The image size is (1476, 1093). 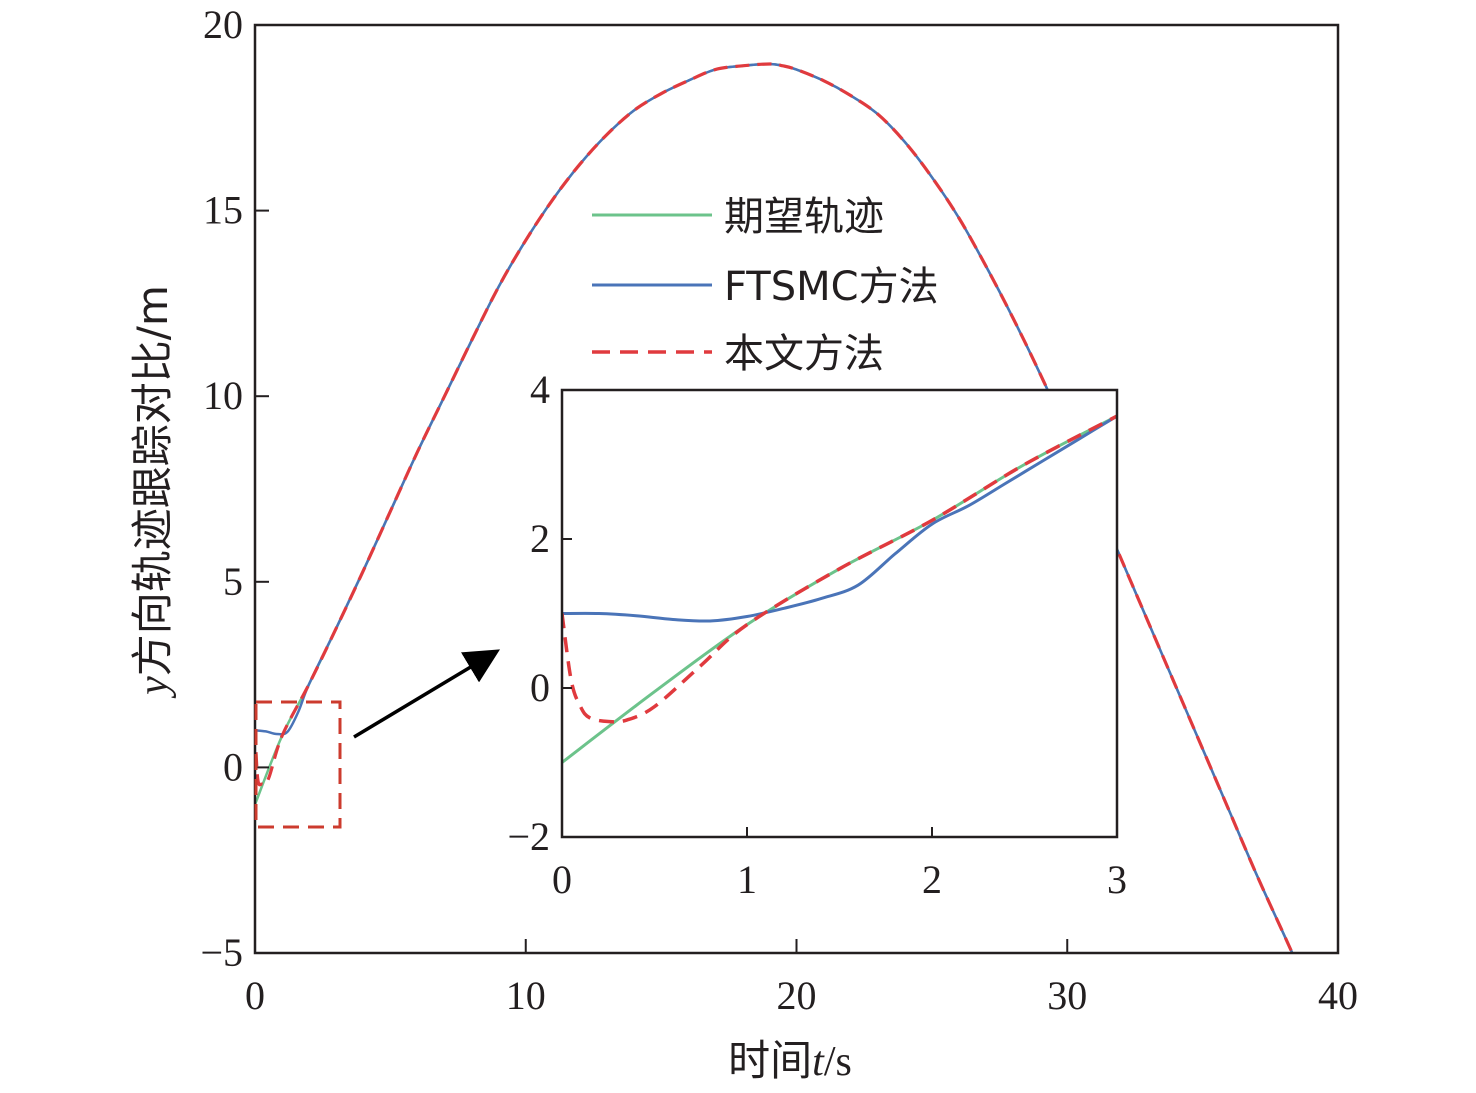 I want to click on main-x-tick-label: 10, so click(x=526, y=995).